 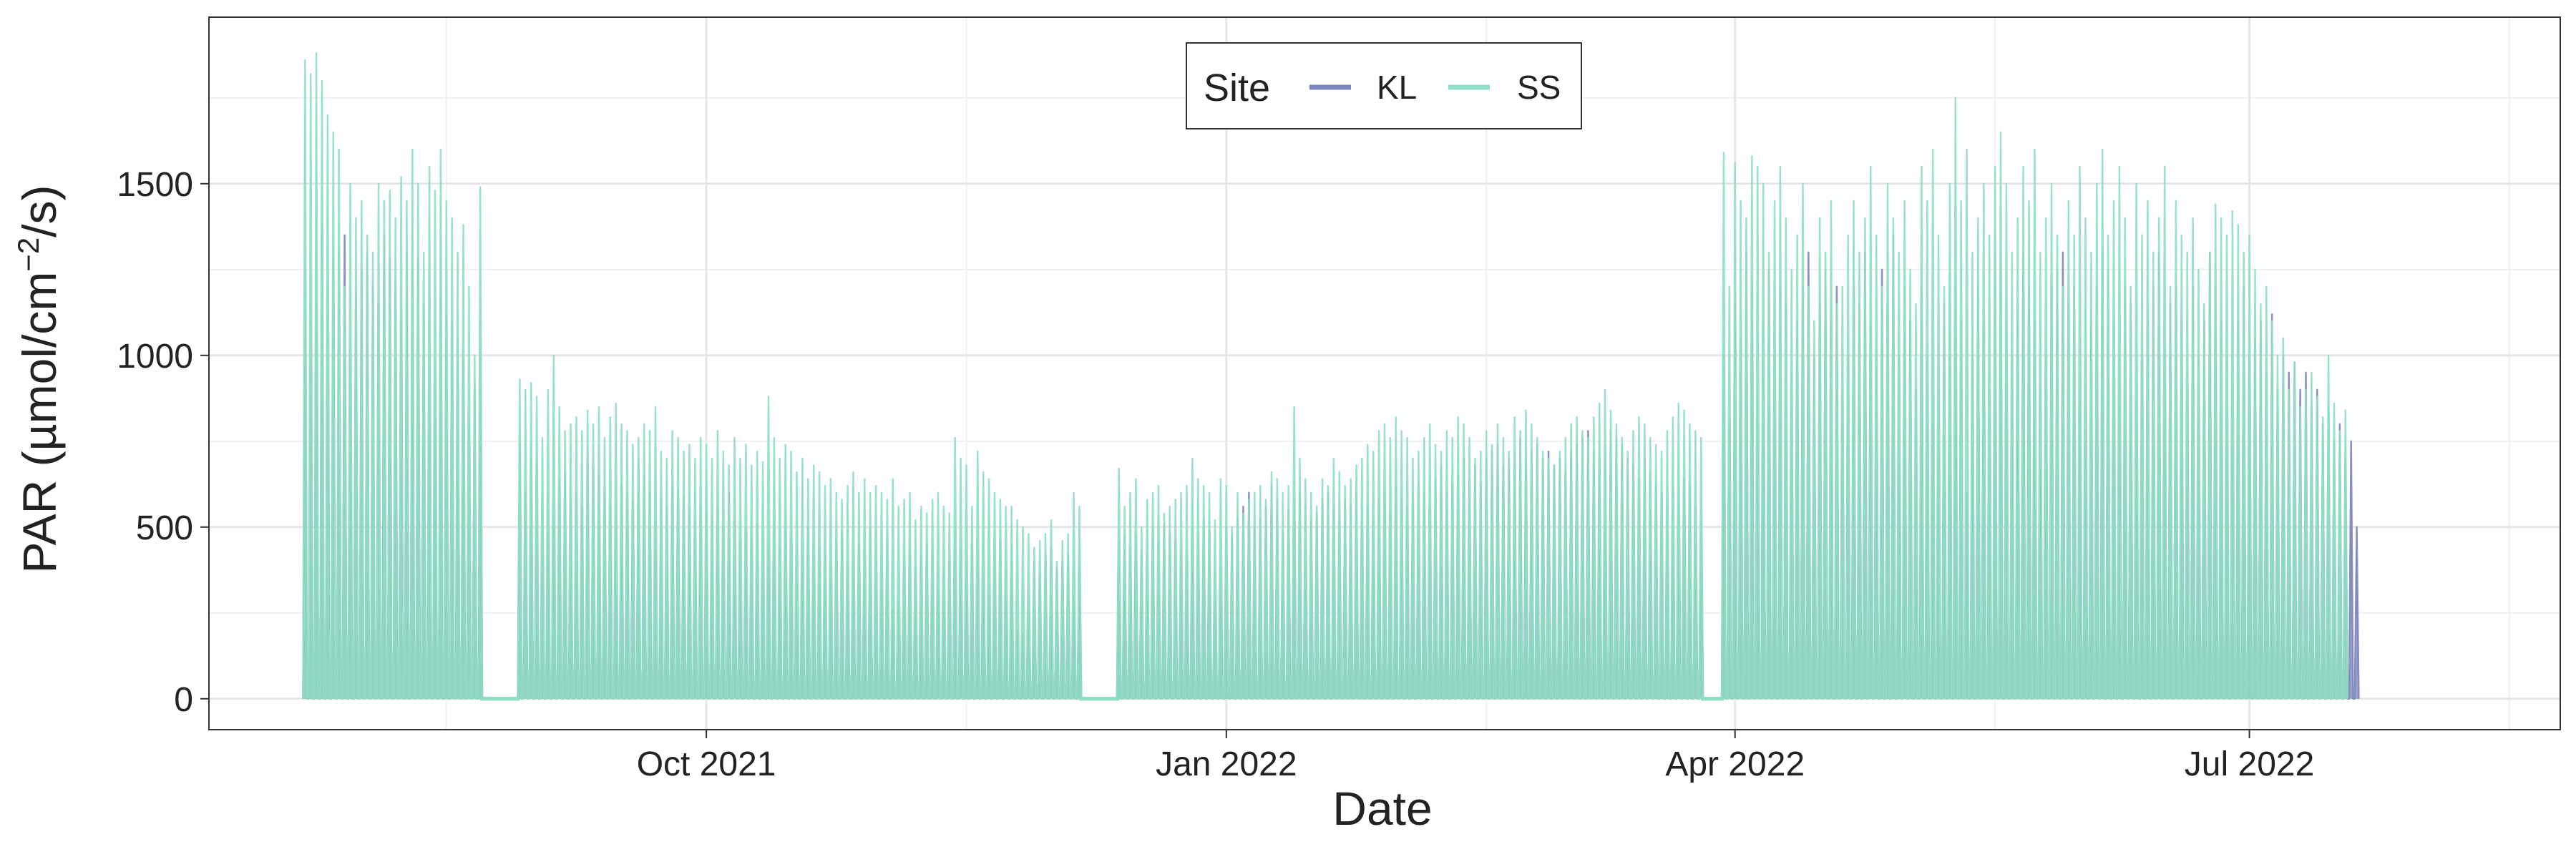 What do you see at coordinates (183, 700) in the screenshot?
I see `y-tick-label: 0` at bounding box center [183, 700].